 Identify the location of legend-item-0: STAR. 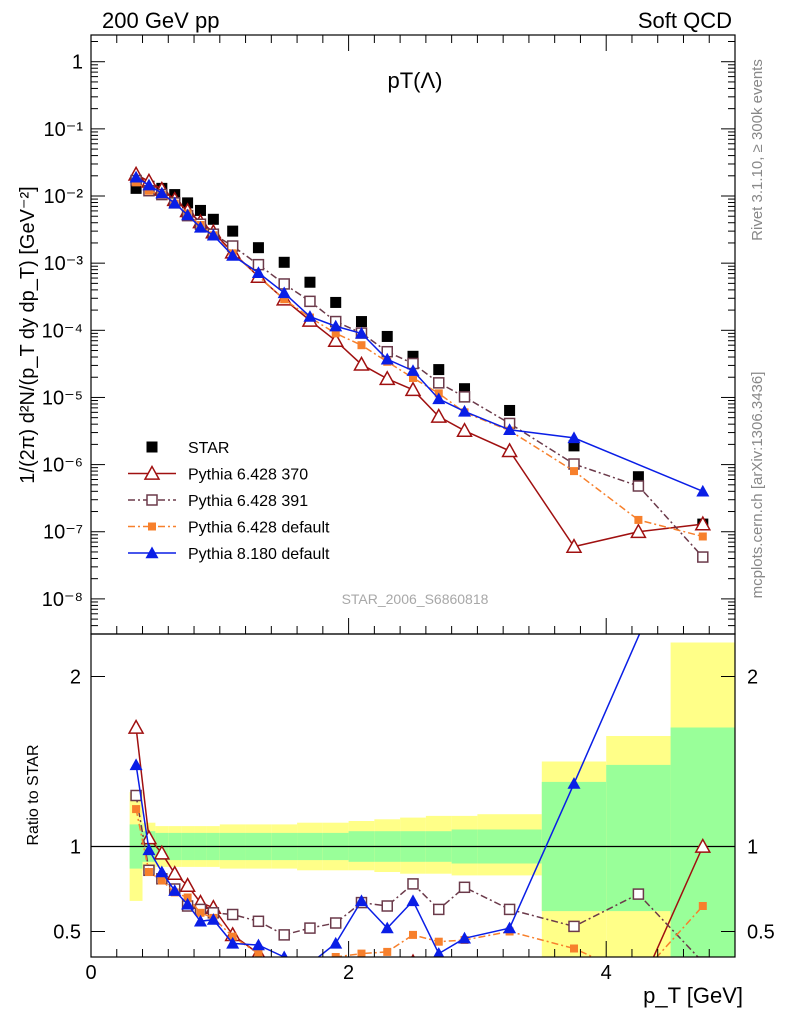
(187, 448).